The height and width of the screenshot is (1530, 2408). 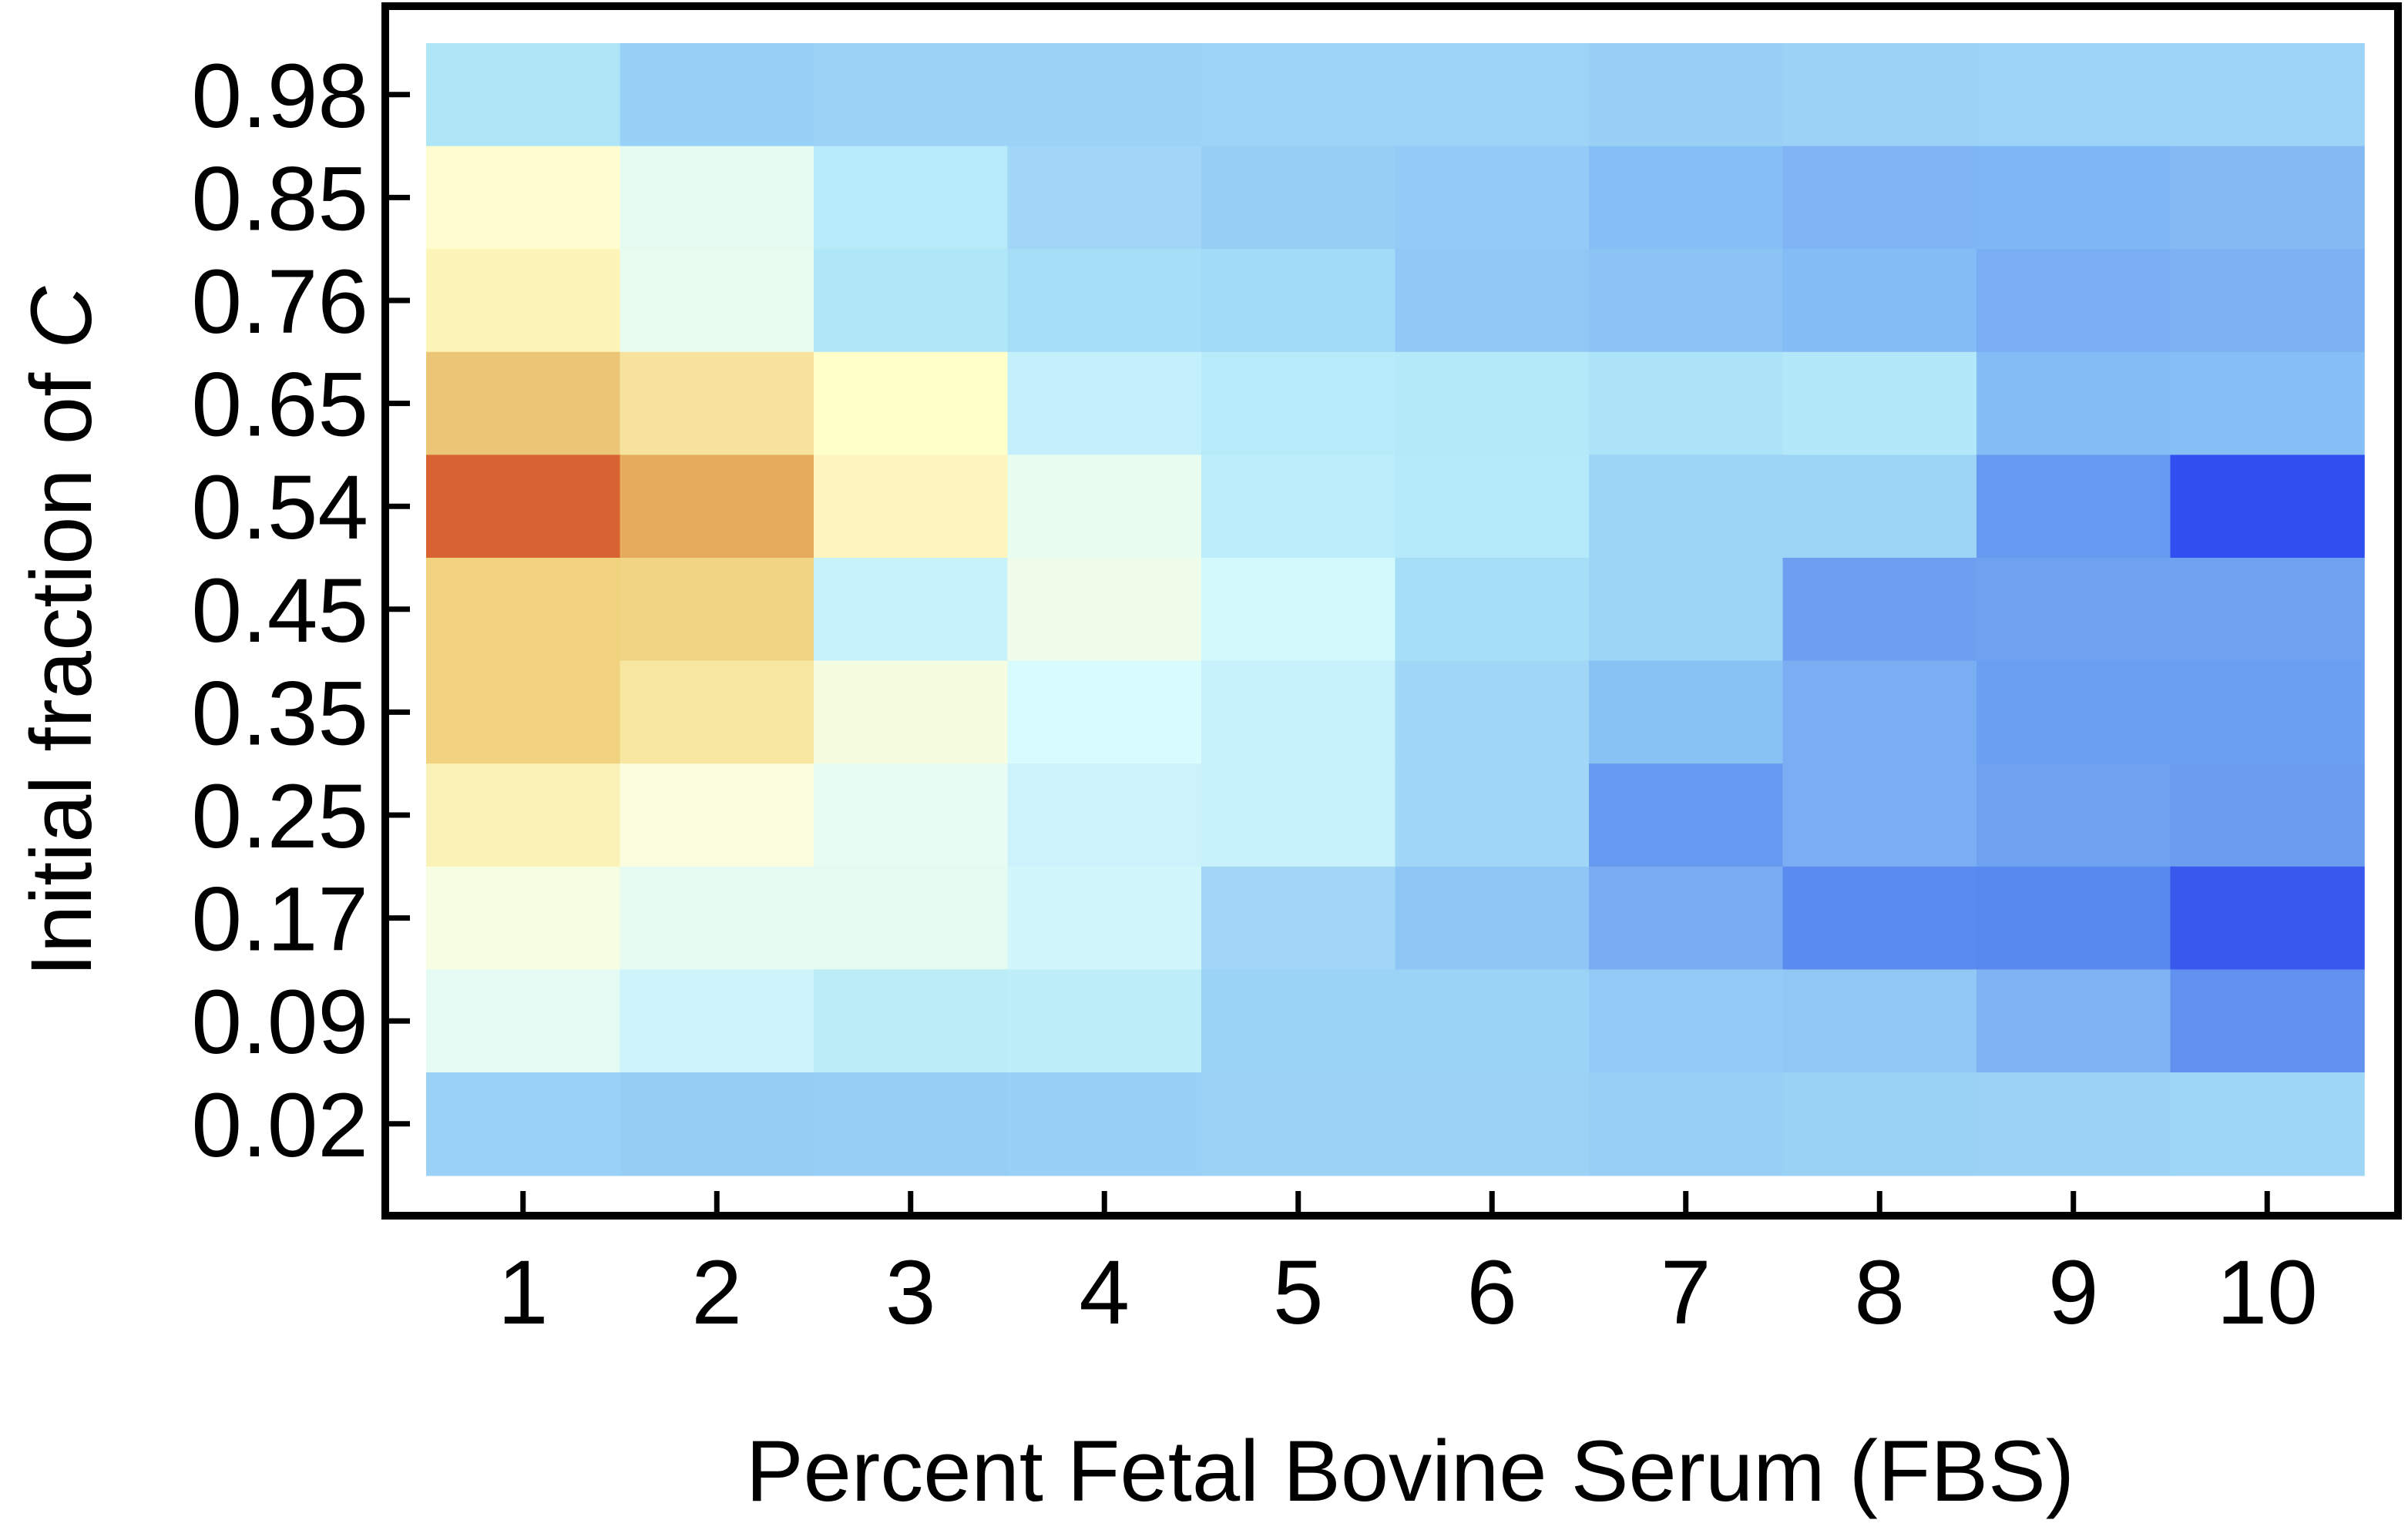 What do you see at coordinates (1298, 1293) in the screenshot?
I see `x-tick-label: 5` at bounding box center [1298, 1293].